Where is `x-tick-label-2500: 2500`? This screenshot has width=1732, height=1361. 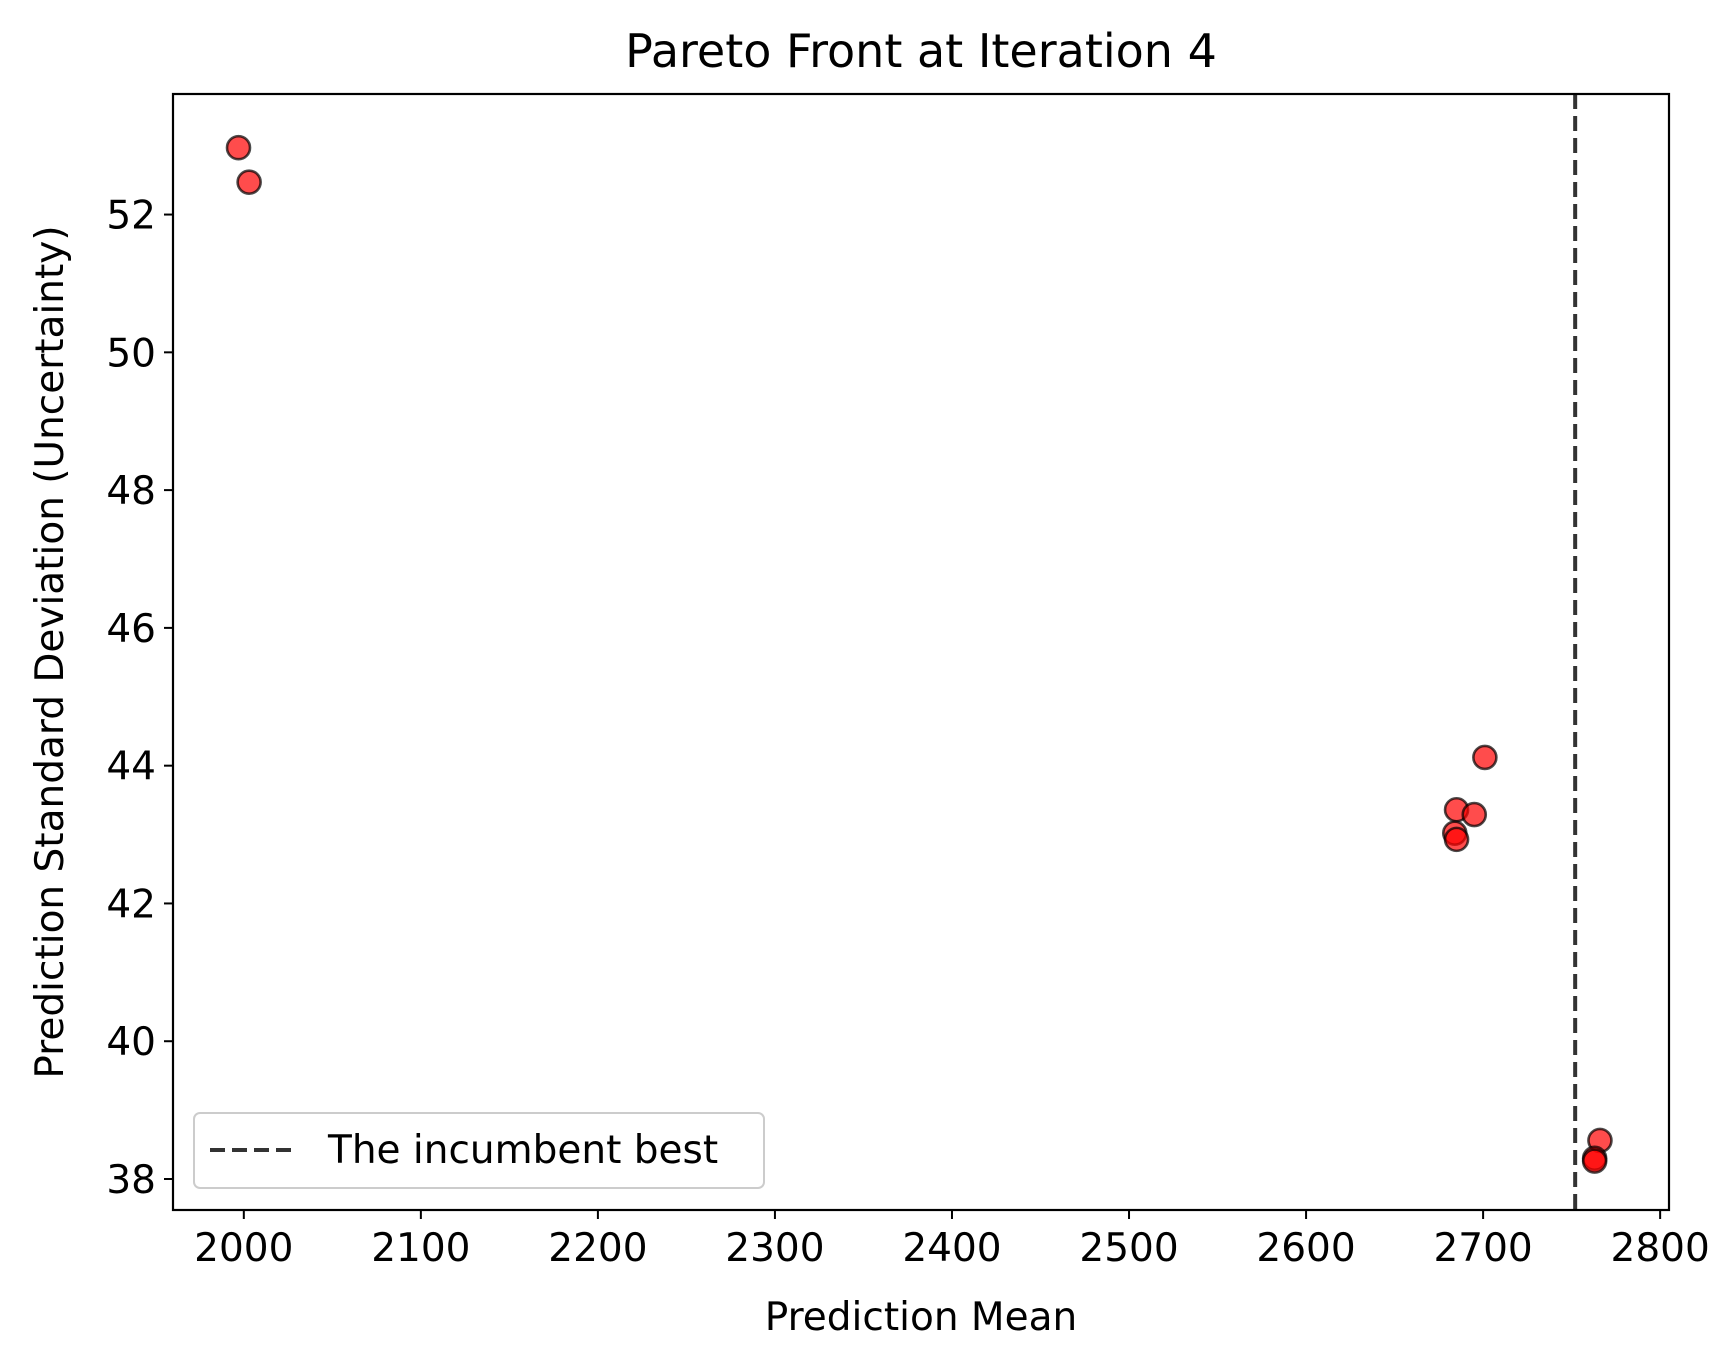
x-tick-label-2500: 2500 is located at coordinates (1128, 1248).